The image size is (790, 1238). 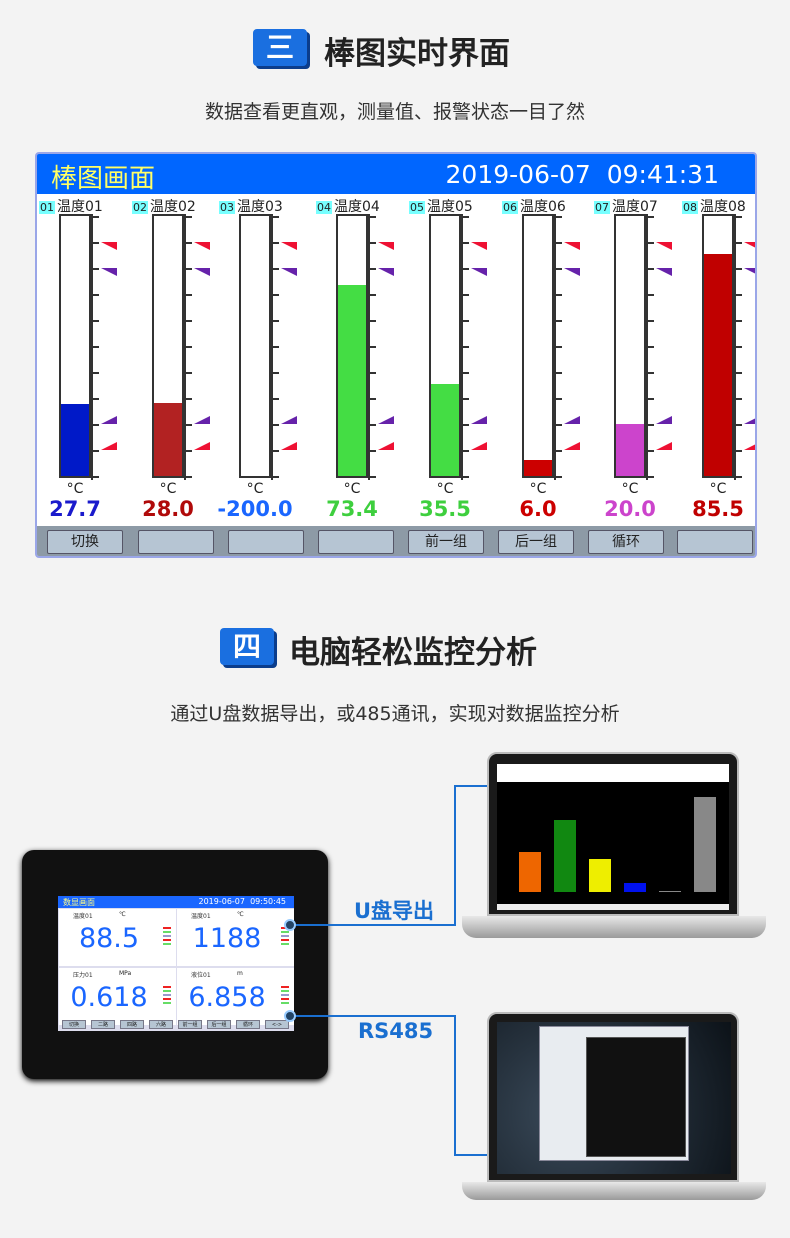 I want to click on device-button: 循环, so click(x=248, y=1024).